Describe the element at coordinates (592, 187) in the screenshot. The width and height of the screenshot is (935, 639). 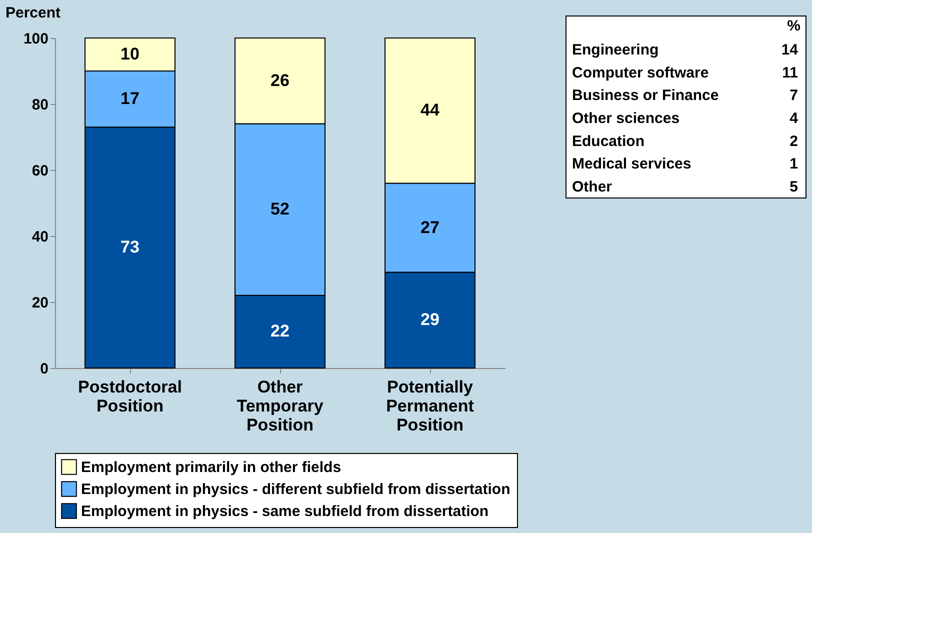
I see `category-label: Other` at that location.